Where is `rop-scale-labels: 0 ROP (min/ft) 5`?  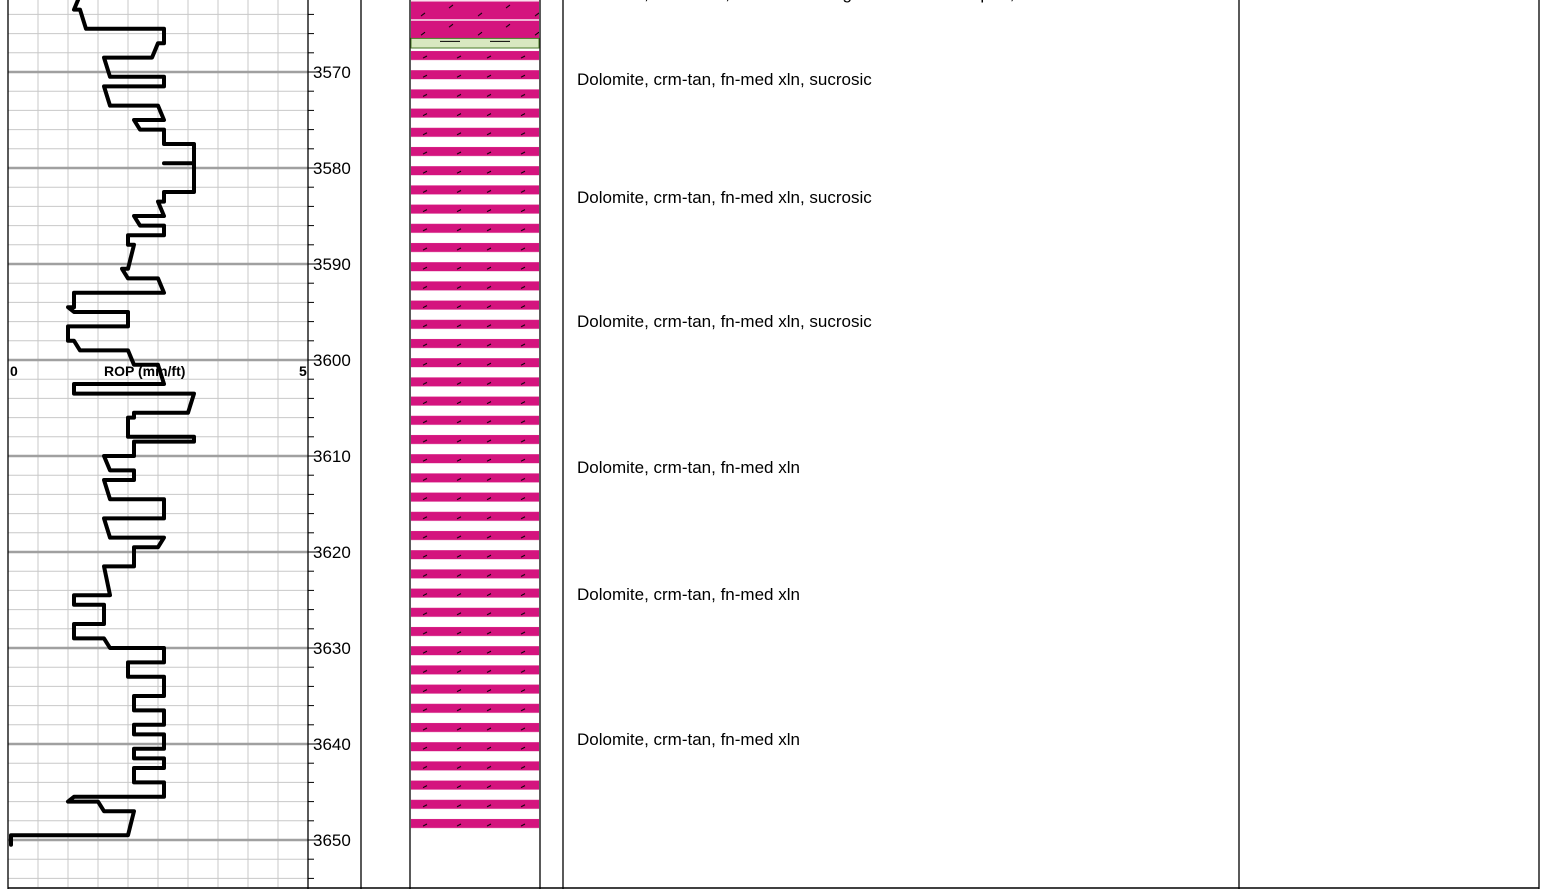 rop-scale-labels: 0 ROP (min/ft) 5 is located at coordinates (158, 371).